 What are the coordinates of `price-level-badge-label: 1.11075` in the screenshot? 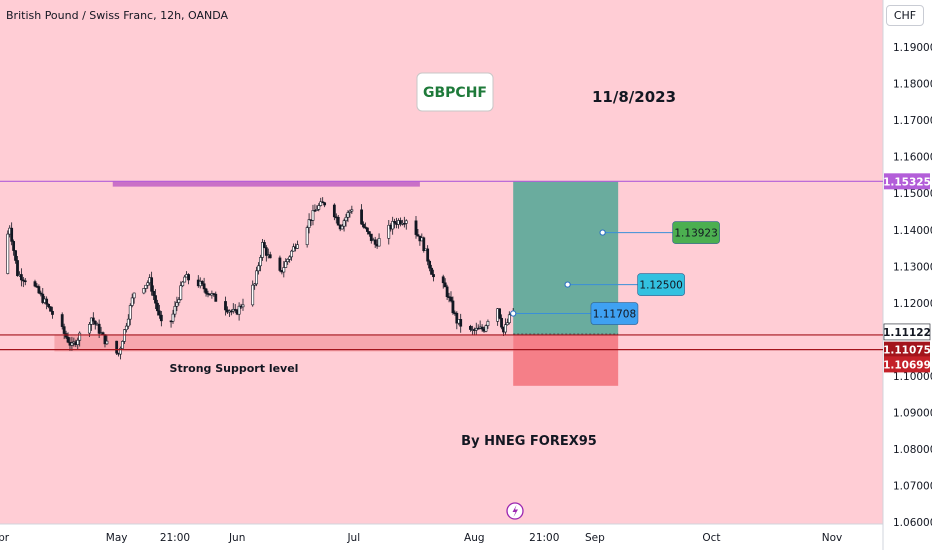 It's located at (907, 351).